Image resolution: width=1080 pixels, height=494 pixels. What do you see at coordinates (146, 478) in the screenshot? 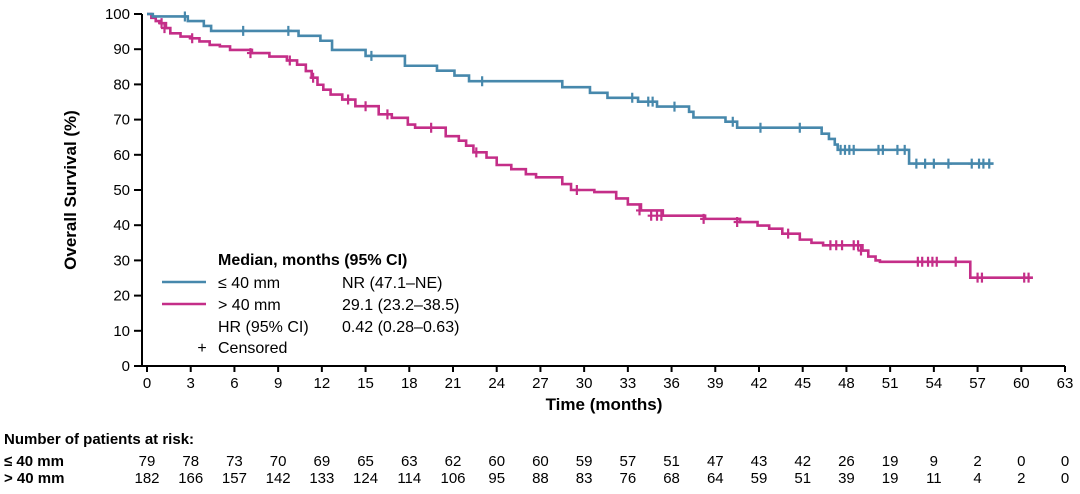
I see `risk-count: 182` at bounding box center [146, 478].